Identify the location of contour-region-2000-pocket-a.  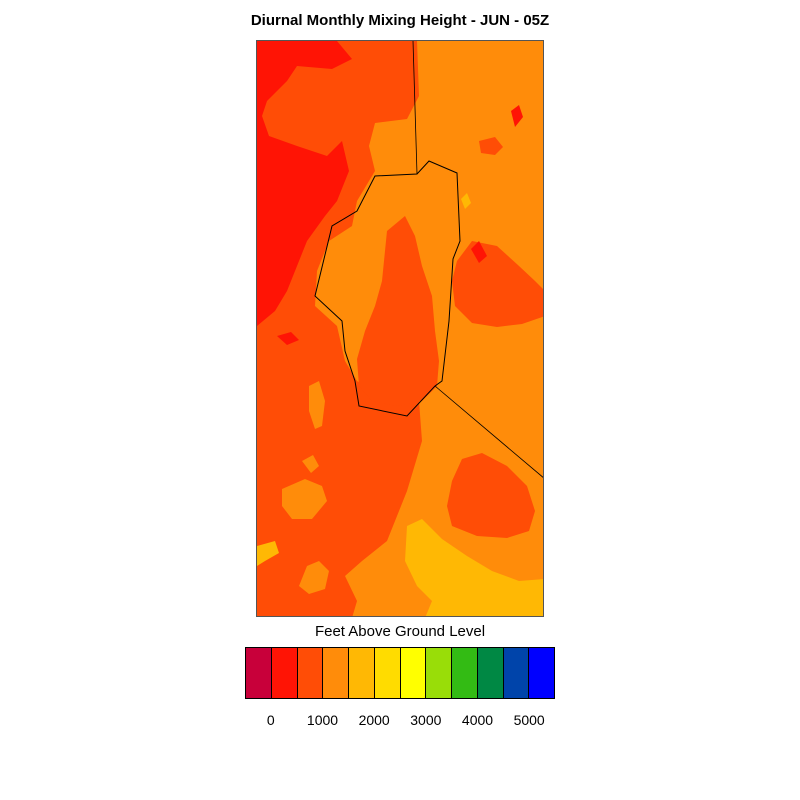
(304, 499).